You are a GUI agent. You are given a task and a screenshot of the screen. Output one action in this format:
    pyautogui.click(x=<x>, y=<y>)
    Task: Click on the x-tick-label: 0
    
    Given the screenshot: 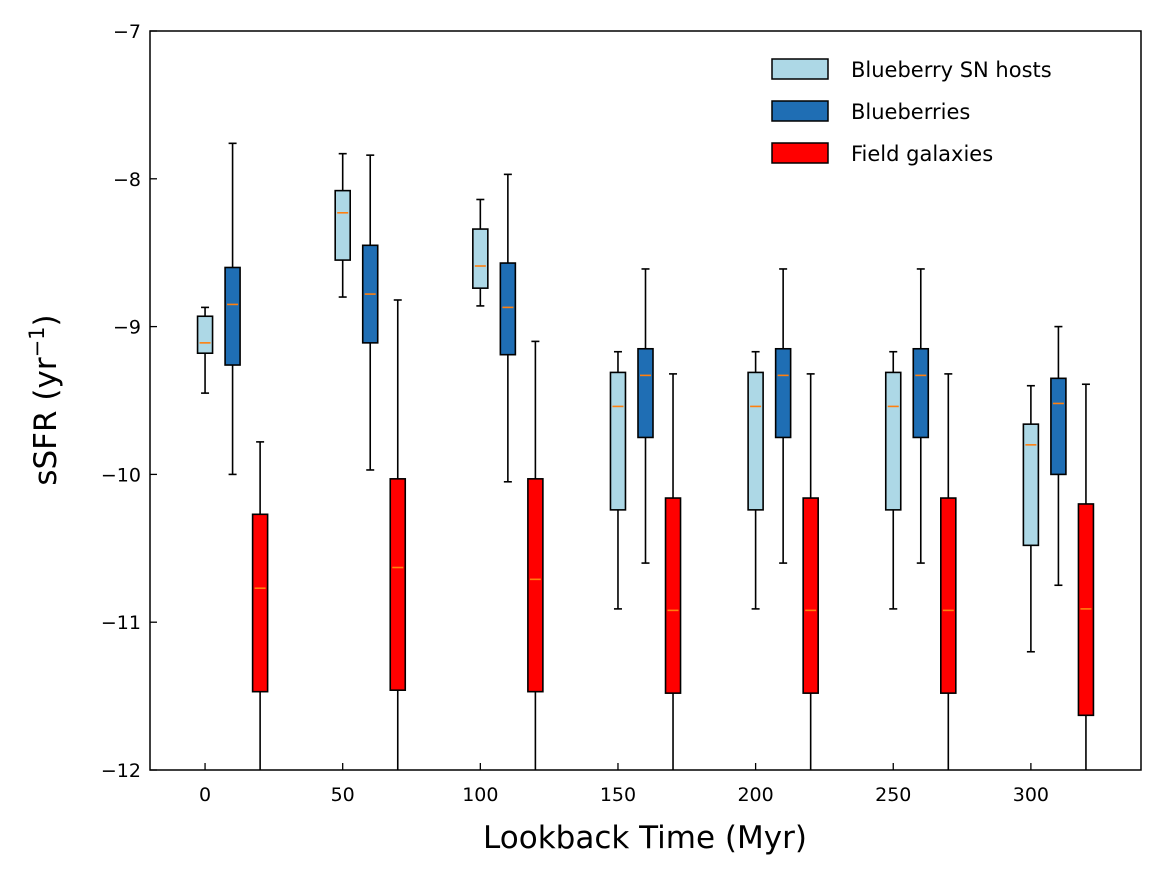 What is the action you would take?
    pyautogui.click(x=205, y=795)
    